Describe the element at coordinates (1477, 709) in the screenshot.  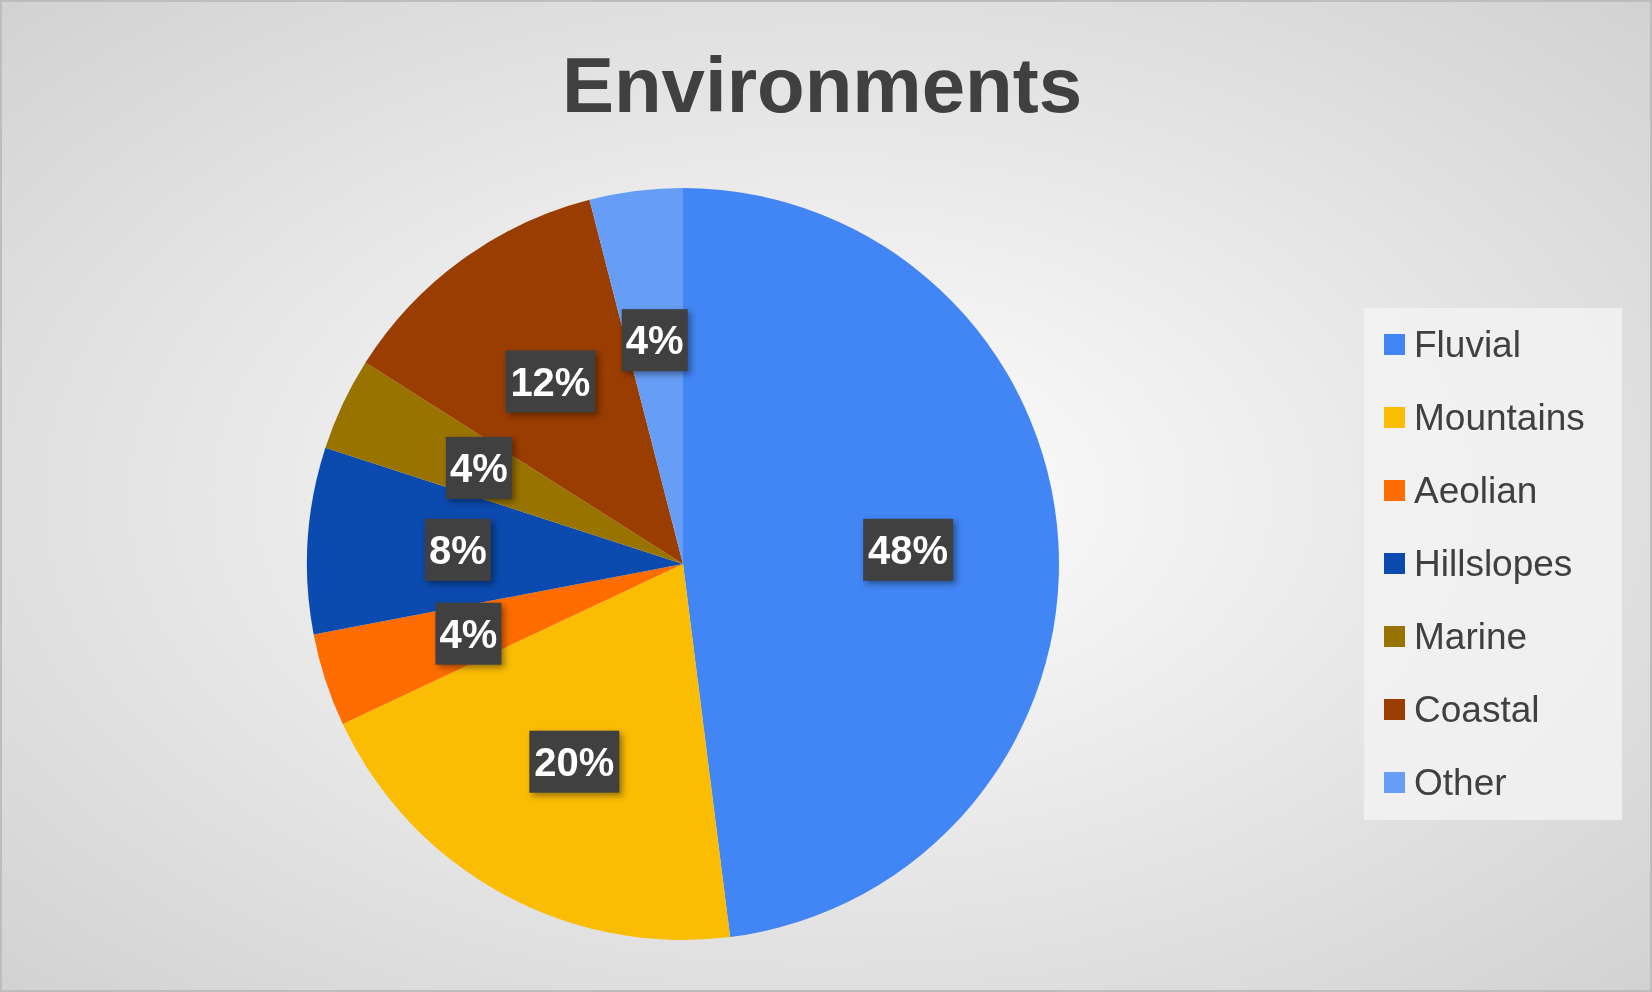
I see `legend-label: Coastal` at that location.